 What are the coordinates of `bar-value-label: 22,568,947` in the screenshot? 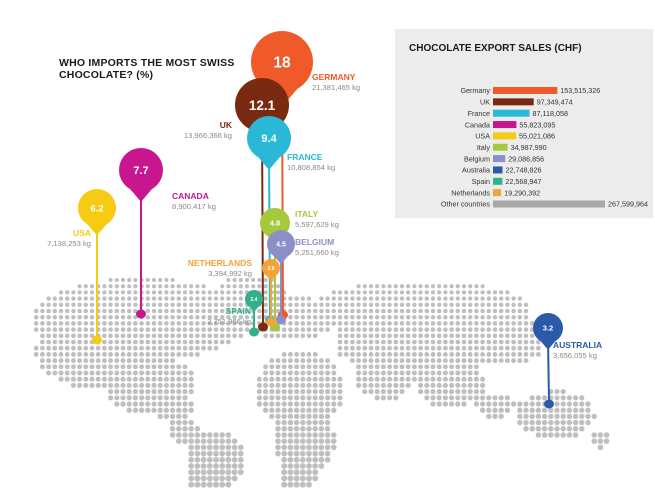 It's located at (523, 181).